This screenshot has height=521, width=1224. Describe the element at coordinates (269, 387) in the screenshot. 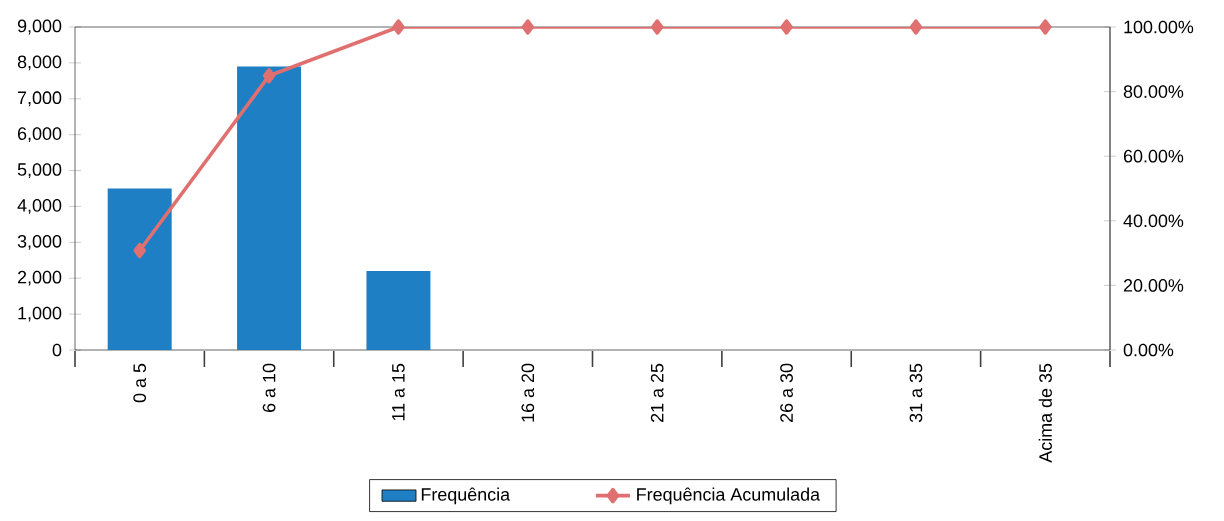

I see `x-tick-label: 6 a 10` at that location.